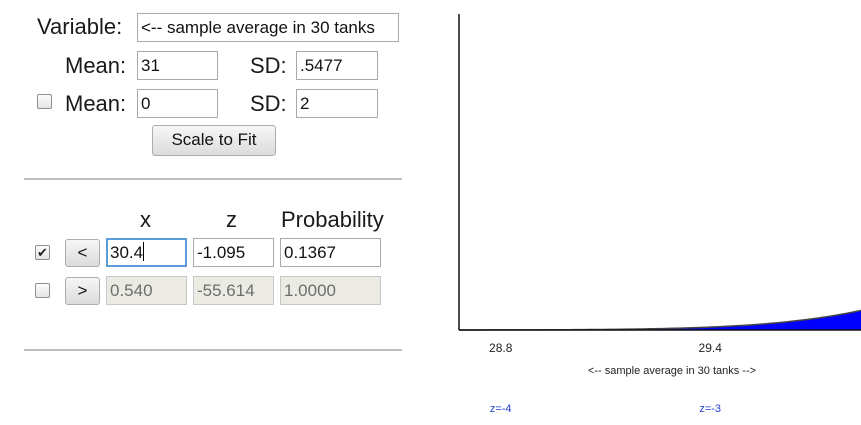 This screenshot has height=425, width=861. What do you see at coordinates (268, 27) in the screenshot?
I see `variable-input: <-- sample average in 30 tanks` at bounding box center [268, 27].